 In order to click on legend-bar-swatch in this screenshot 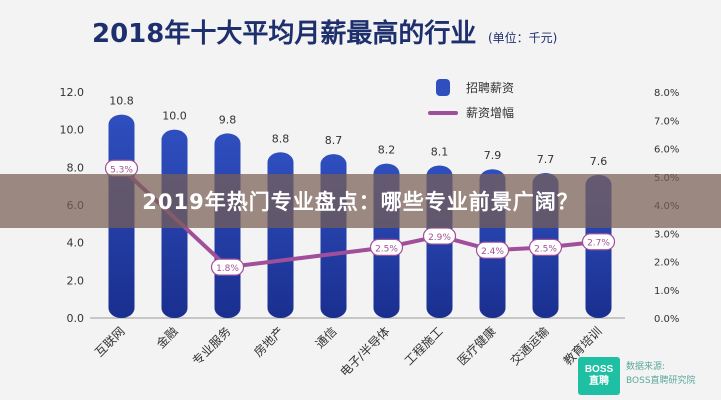, I will do `click(443, 87)`.